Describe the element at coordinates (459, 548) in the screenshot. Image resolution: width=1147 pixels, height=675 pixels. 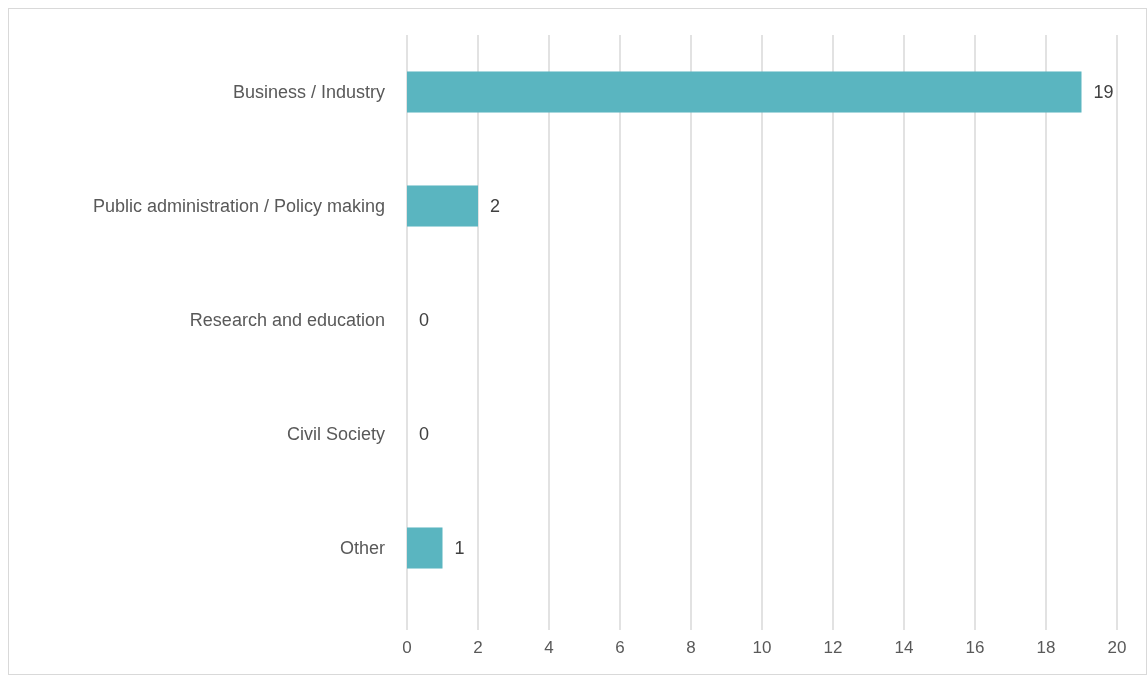
I see `data-label: 1` at that location.